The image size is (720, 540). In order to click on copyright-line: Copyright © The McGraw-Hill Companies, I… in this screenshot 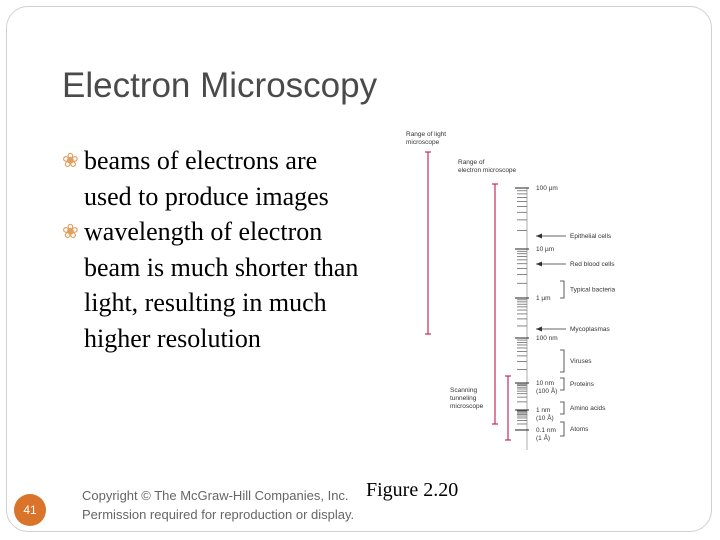, I will do `click(215, 495)`.